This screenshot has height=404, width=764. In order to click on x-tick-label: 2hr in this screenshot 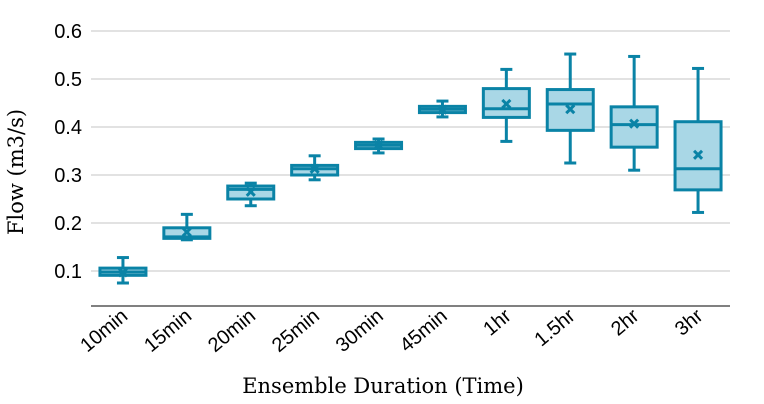, I will do `click(625, 323)`.